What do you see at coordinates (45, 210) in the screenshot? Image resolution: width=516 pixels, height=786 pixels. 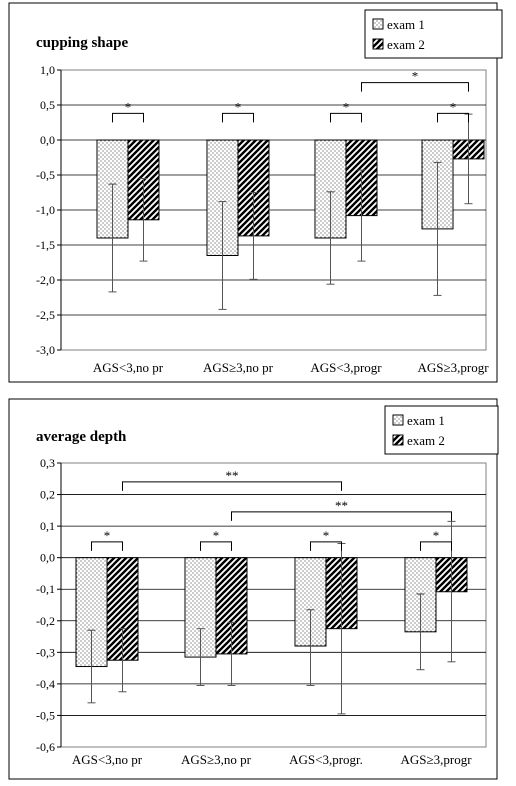 I see `y-tick-label: -1,0` at bounding box center [45, 210].